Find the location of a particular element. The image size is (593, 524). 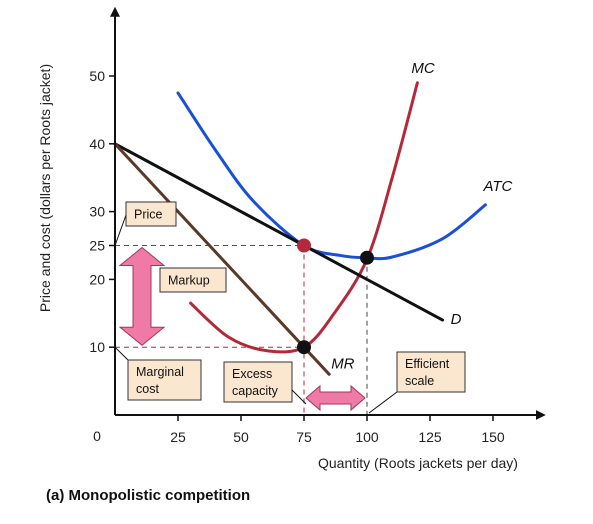

curve-label-d: D is located at coordinates (456, 319).